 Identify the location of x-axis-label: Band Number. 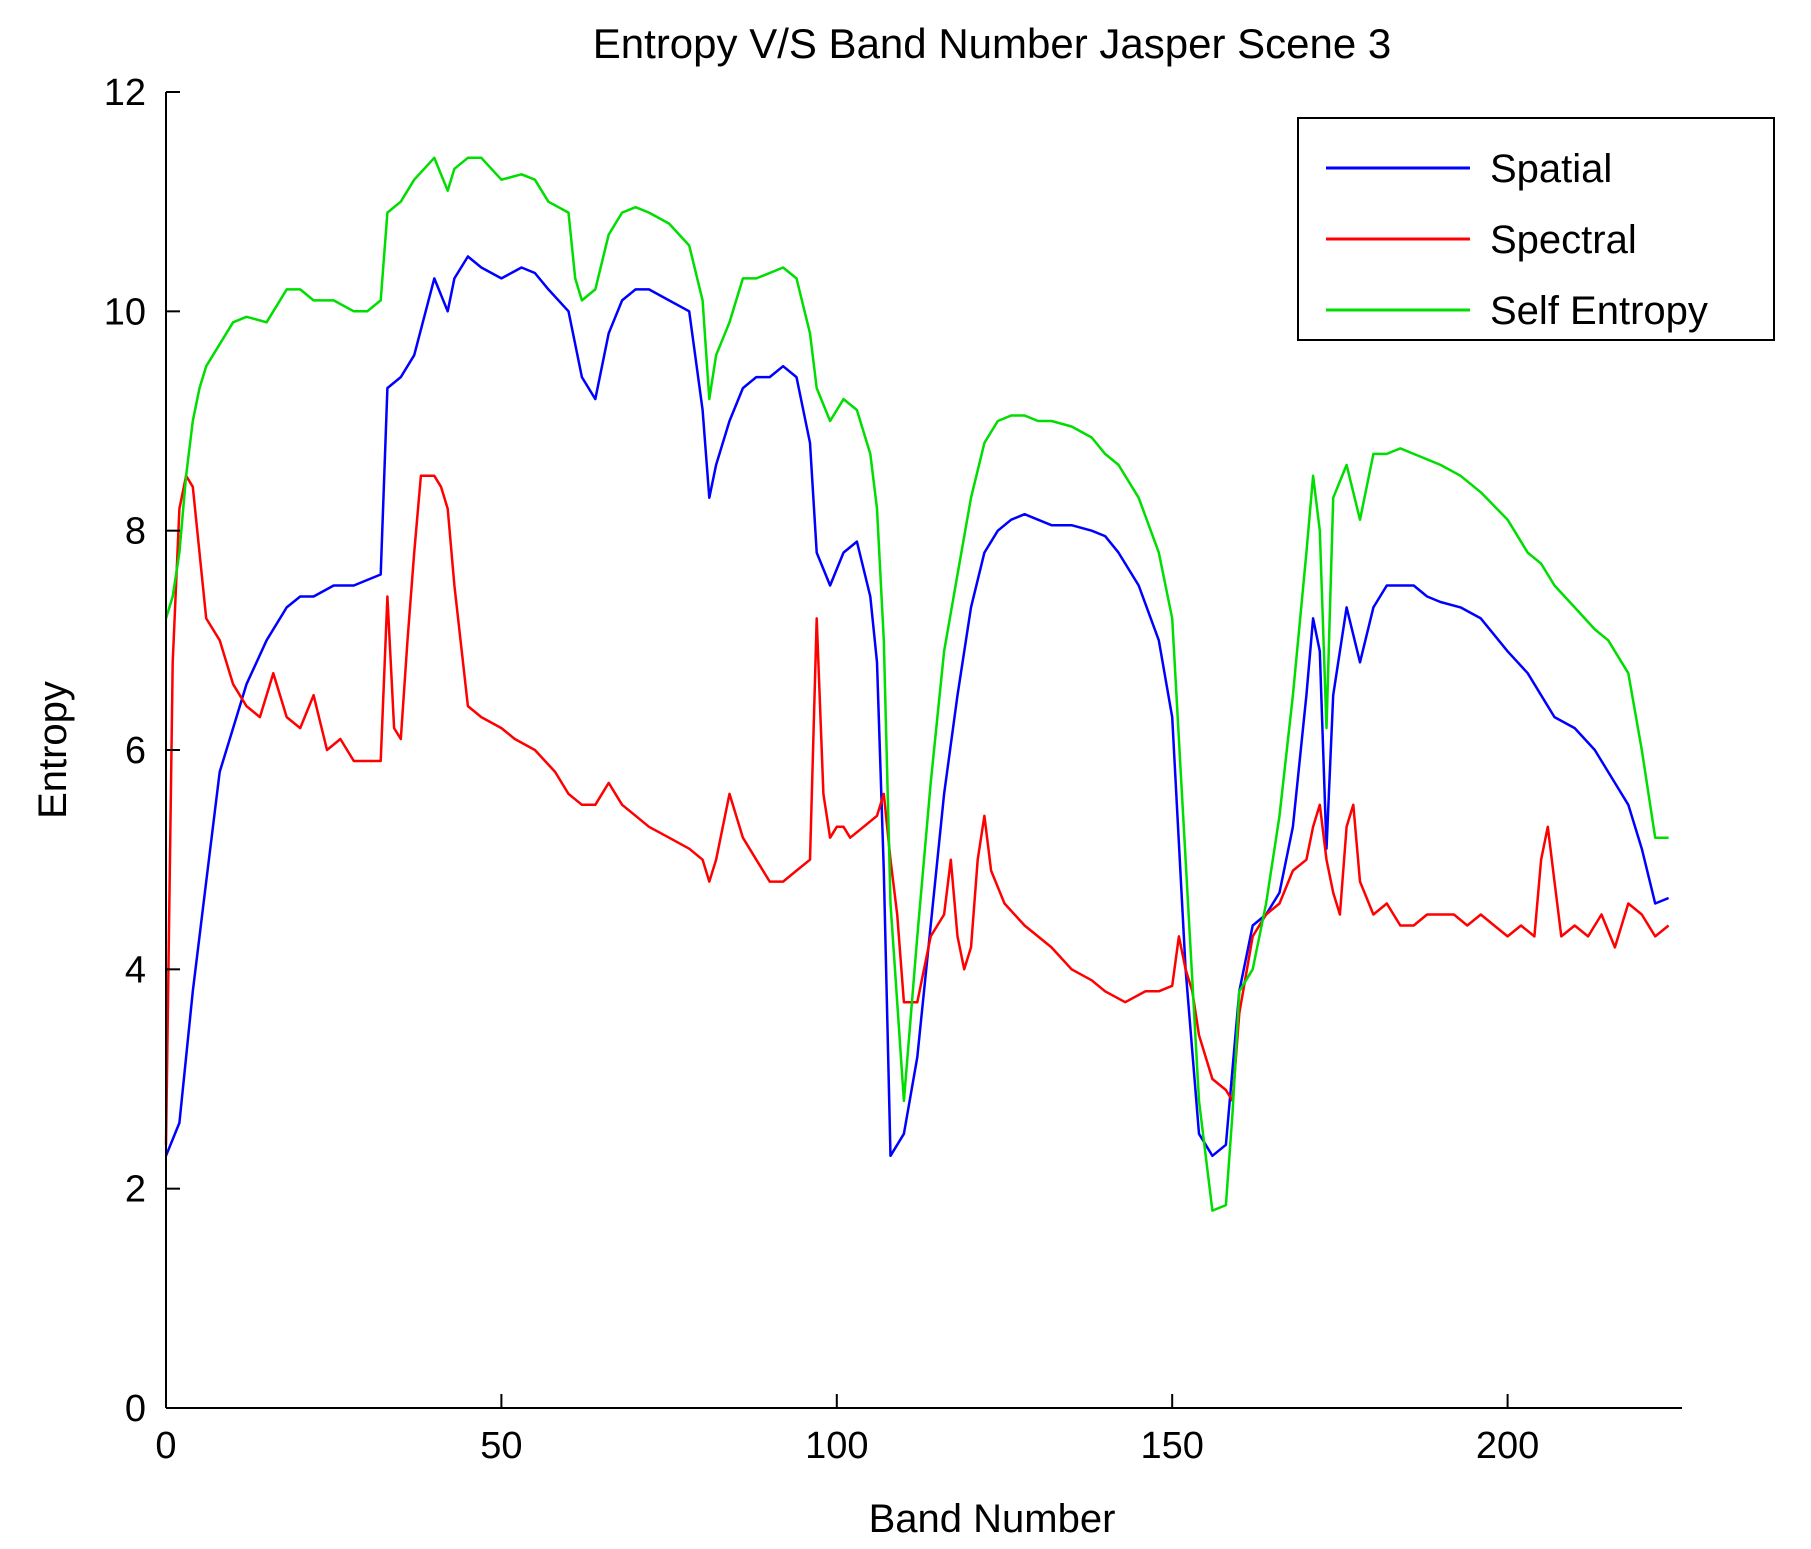
(992, 1519).